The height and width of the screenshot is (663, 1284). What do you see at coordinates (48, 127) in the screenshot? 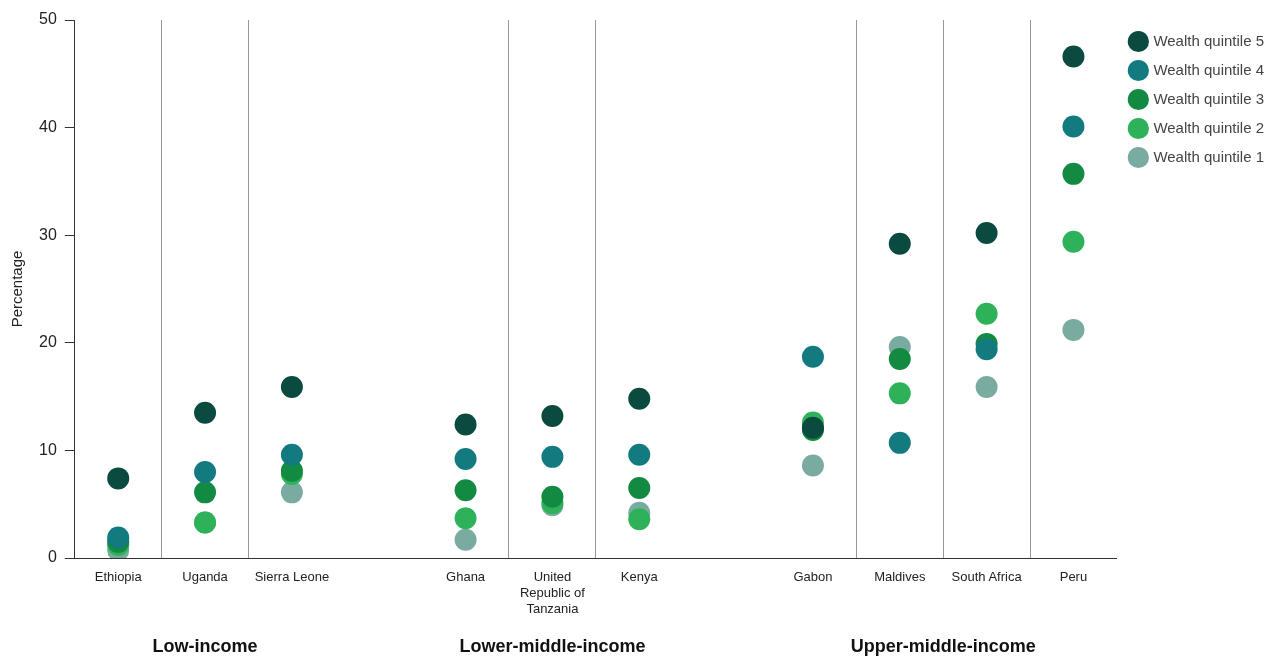
I see `y-tick-label: 40` at bounding box center [48, 127].